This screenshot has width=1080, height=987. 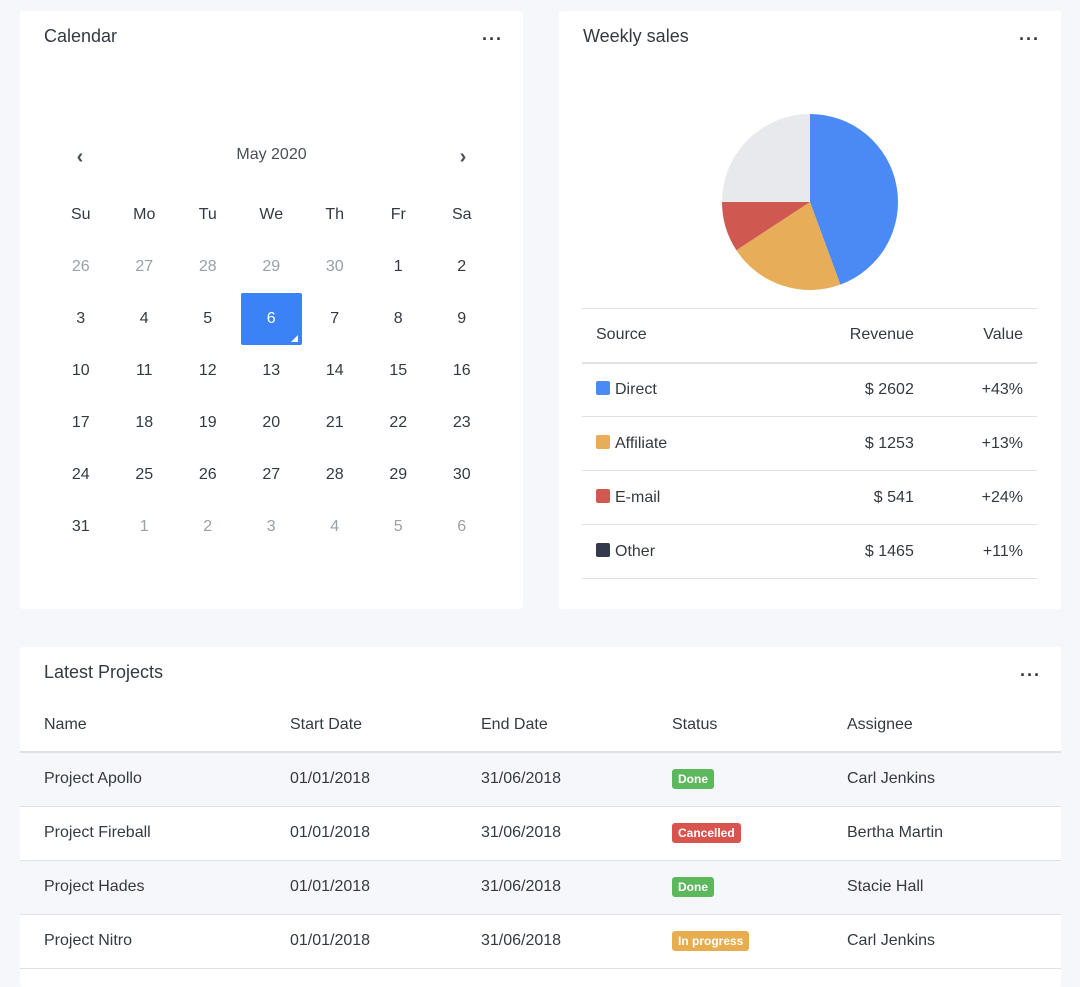 What do you see at coordinates (635, 551) in the screenshot?
I see `source-label: Other` at bounding box center [635, 551].